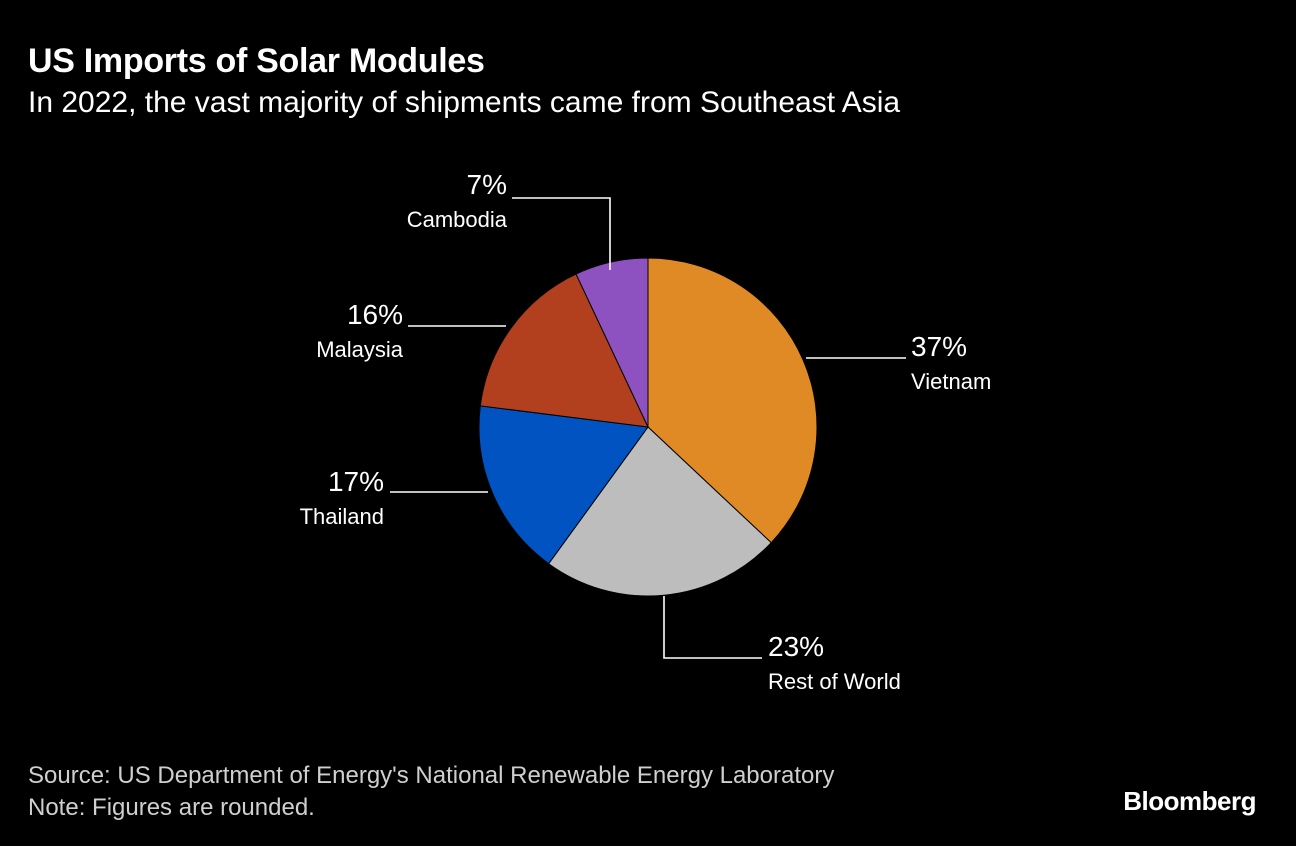 The height and width of the screenshot is (846, 1296). What do you see at coordinates (659, 511) in the screenshot?
I see `pie-slice-rest-of-world` at bounding box center [659, 511].